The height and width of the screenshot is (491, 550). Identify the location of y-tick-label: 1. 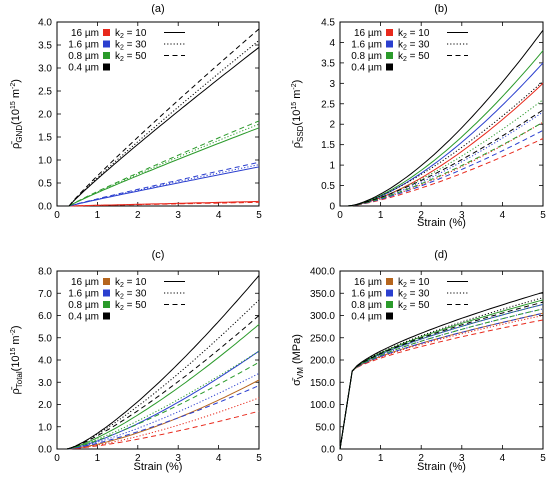
(332, 166).